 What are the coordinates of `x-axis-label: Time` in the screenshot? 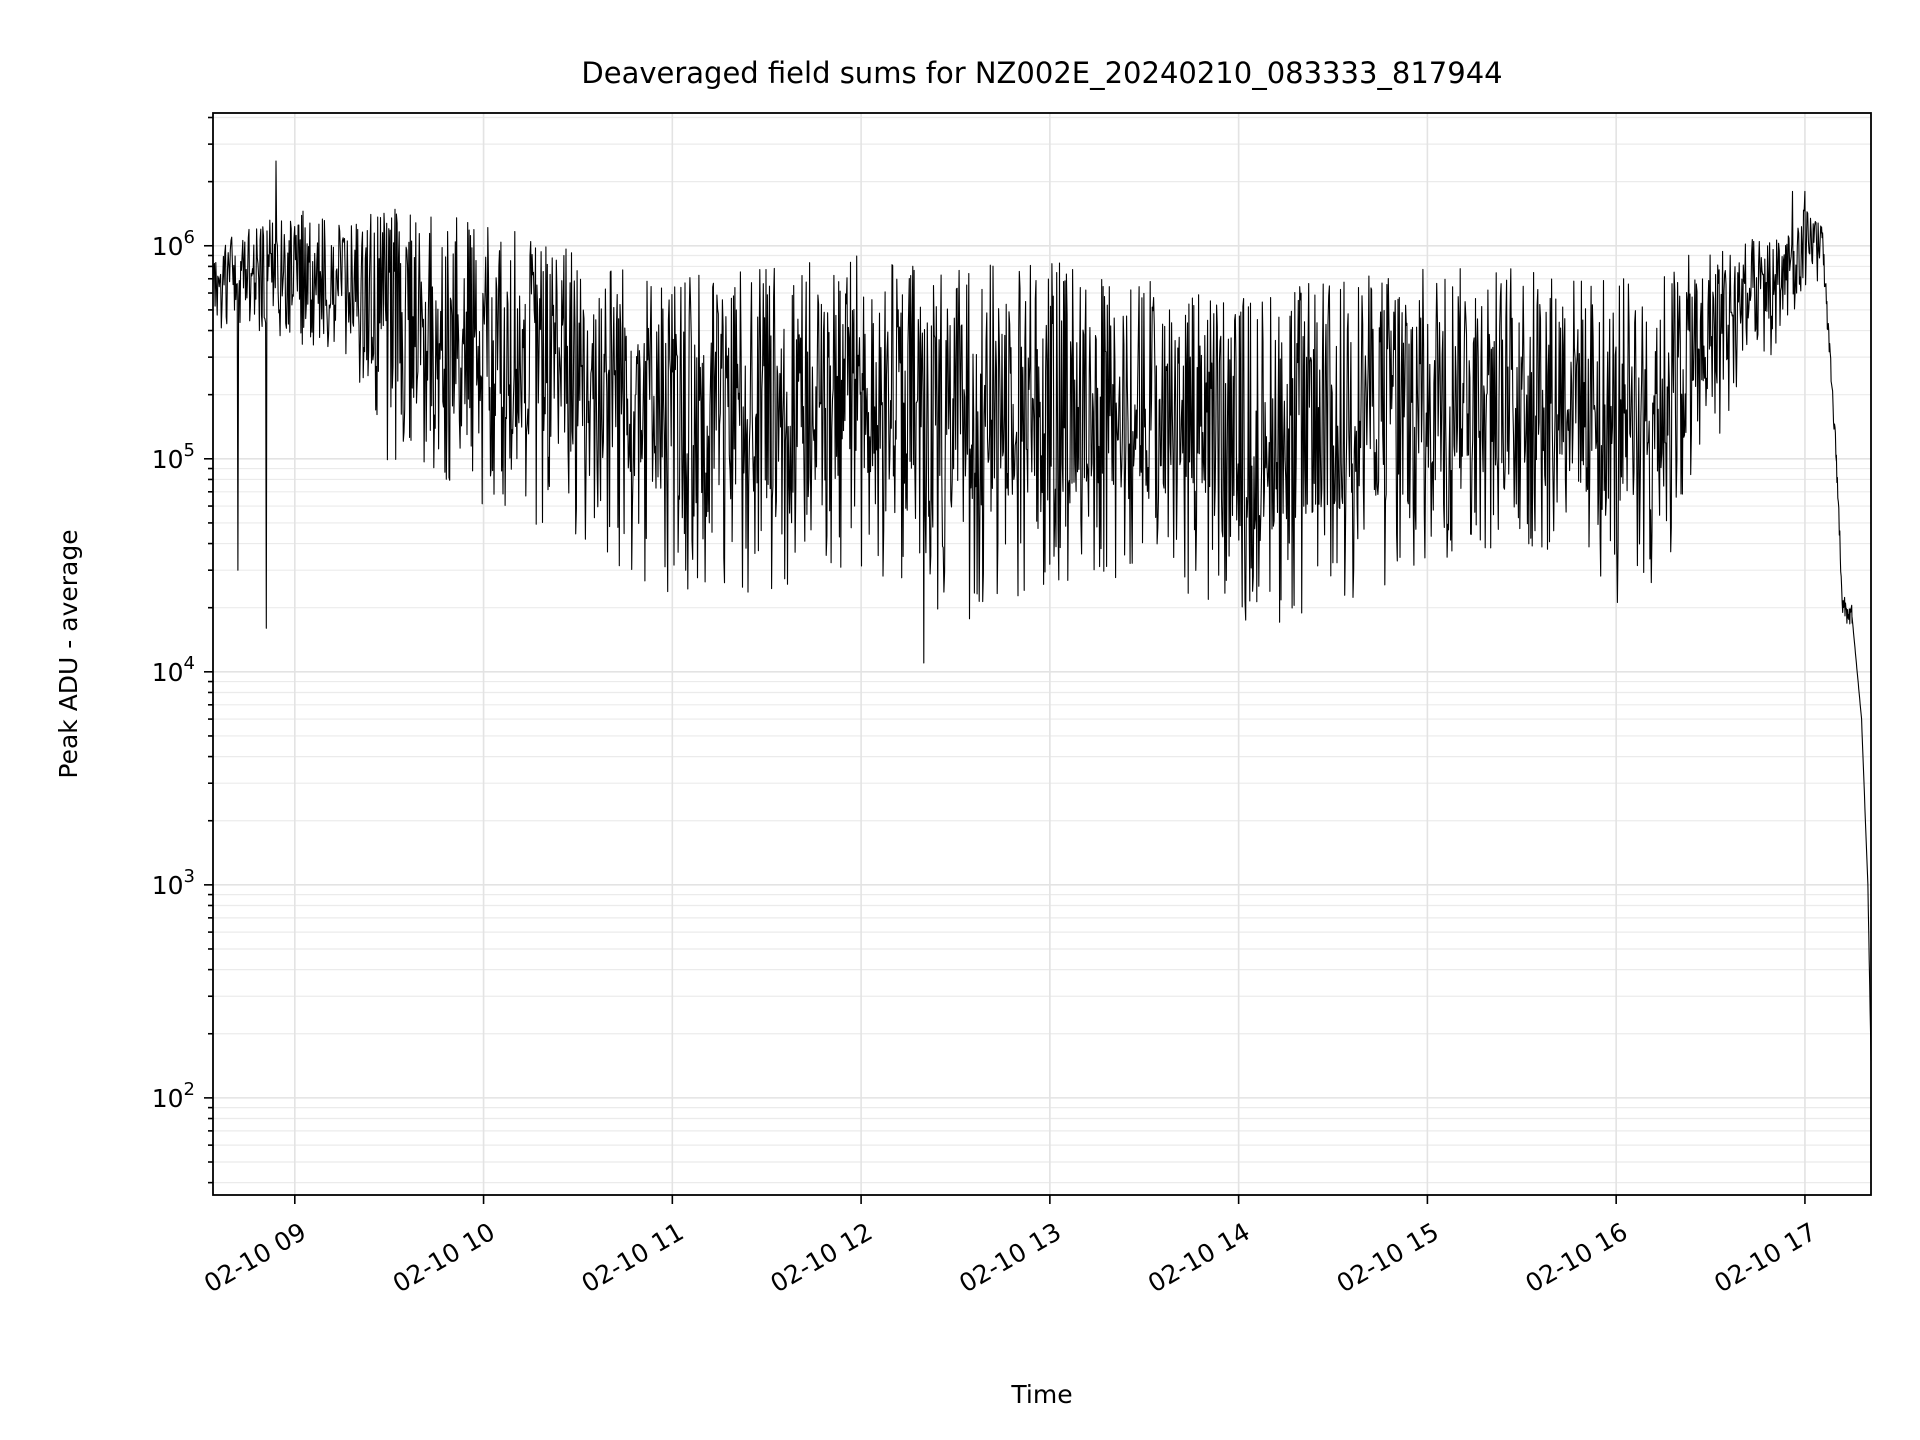 It's located at (1041, 1394).